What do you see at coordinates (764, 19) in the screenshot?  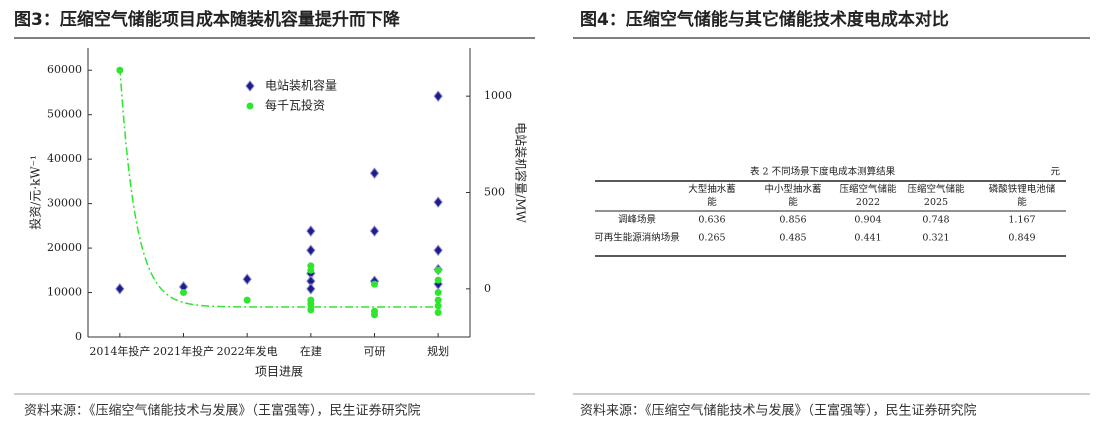 I see `figure-title: 图4：压缩空气储能与其它储能技术度电成本对比` at bounding box center [764, 19].